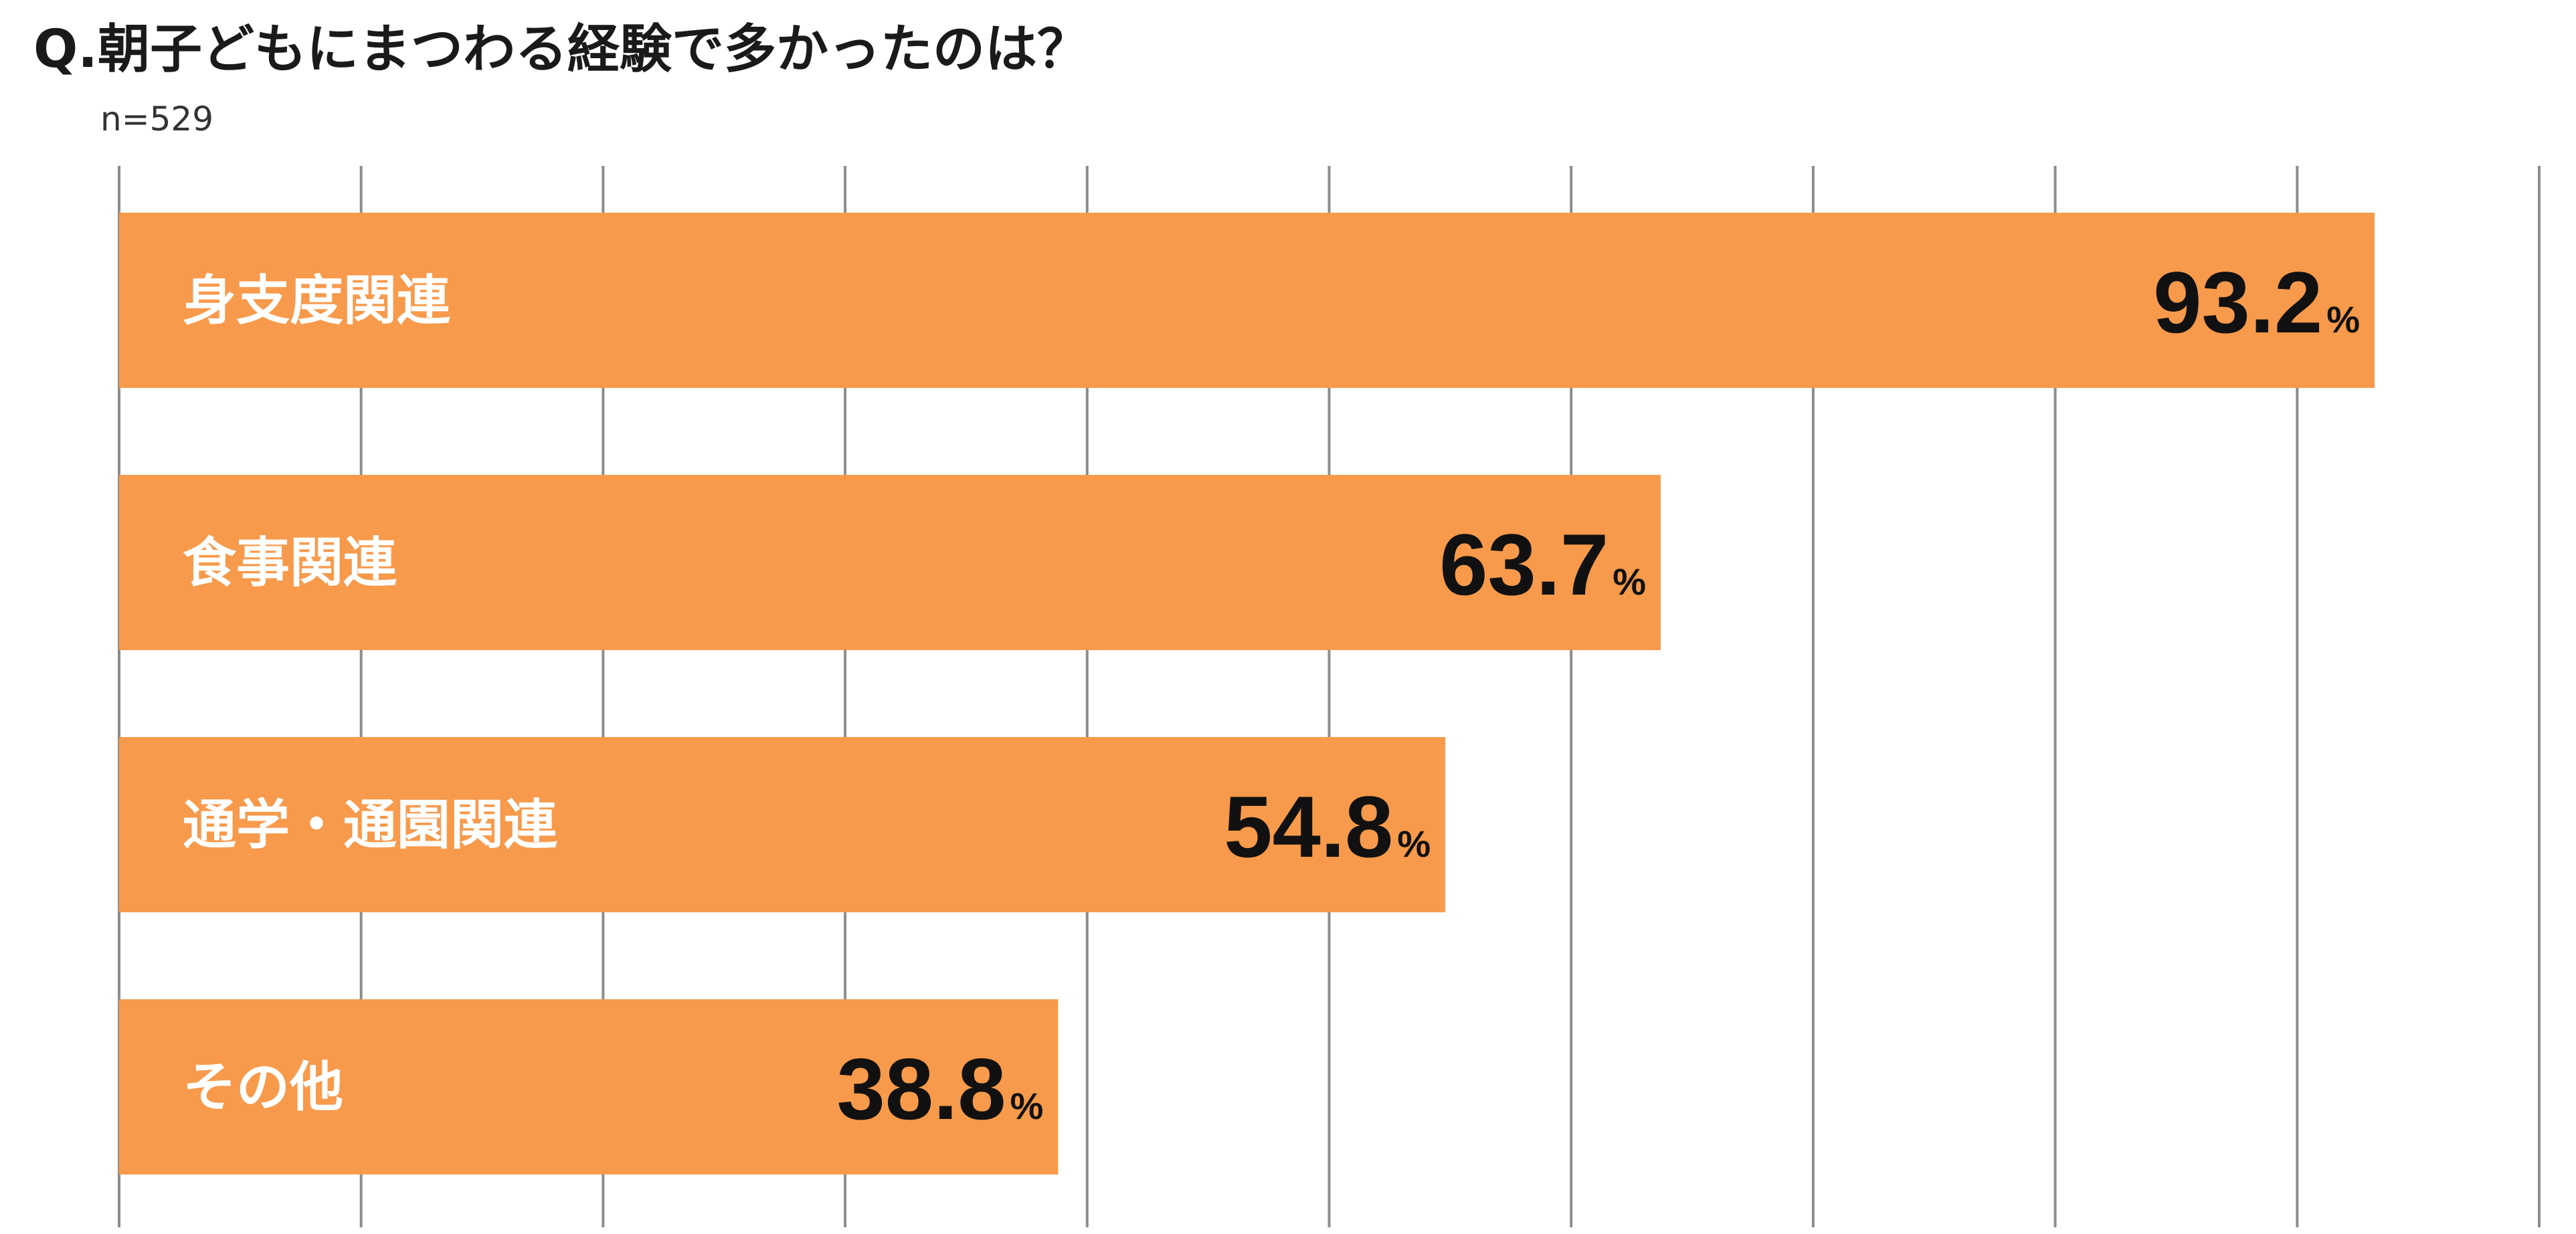  I want to click on value-number: 54.8, so click(1308, 827).